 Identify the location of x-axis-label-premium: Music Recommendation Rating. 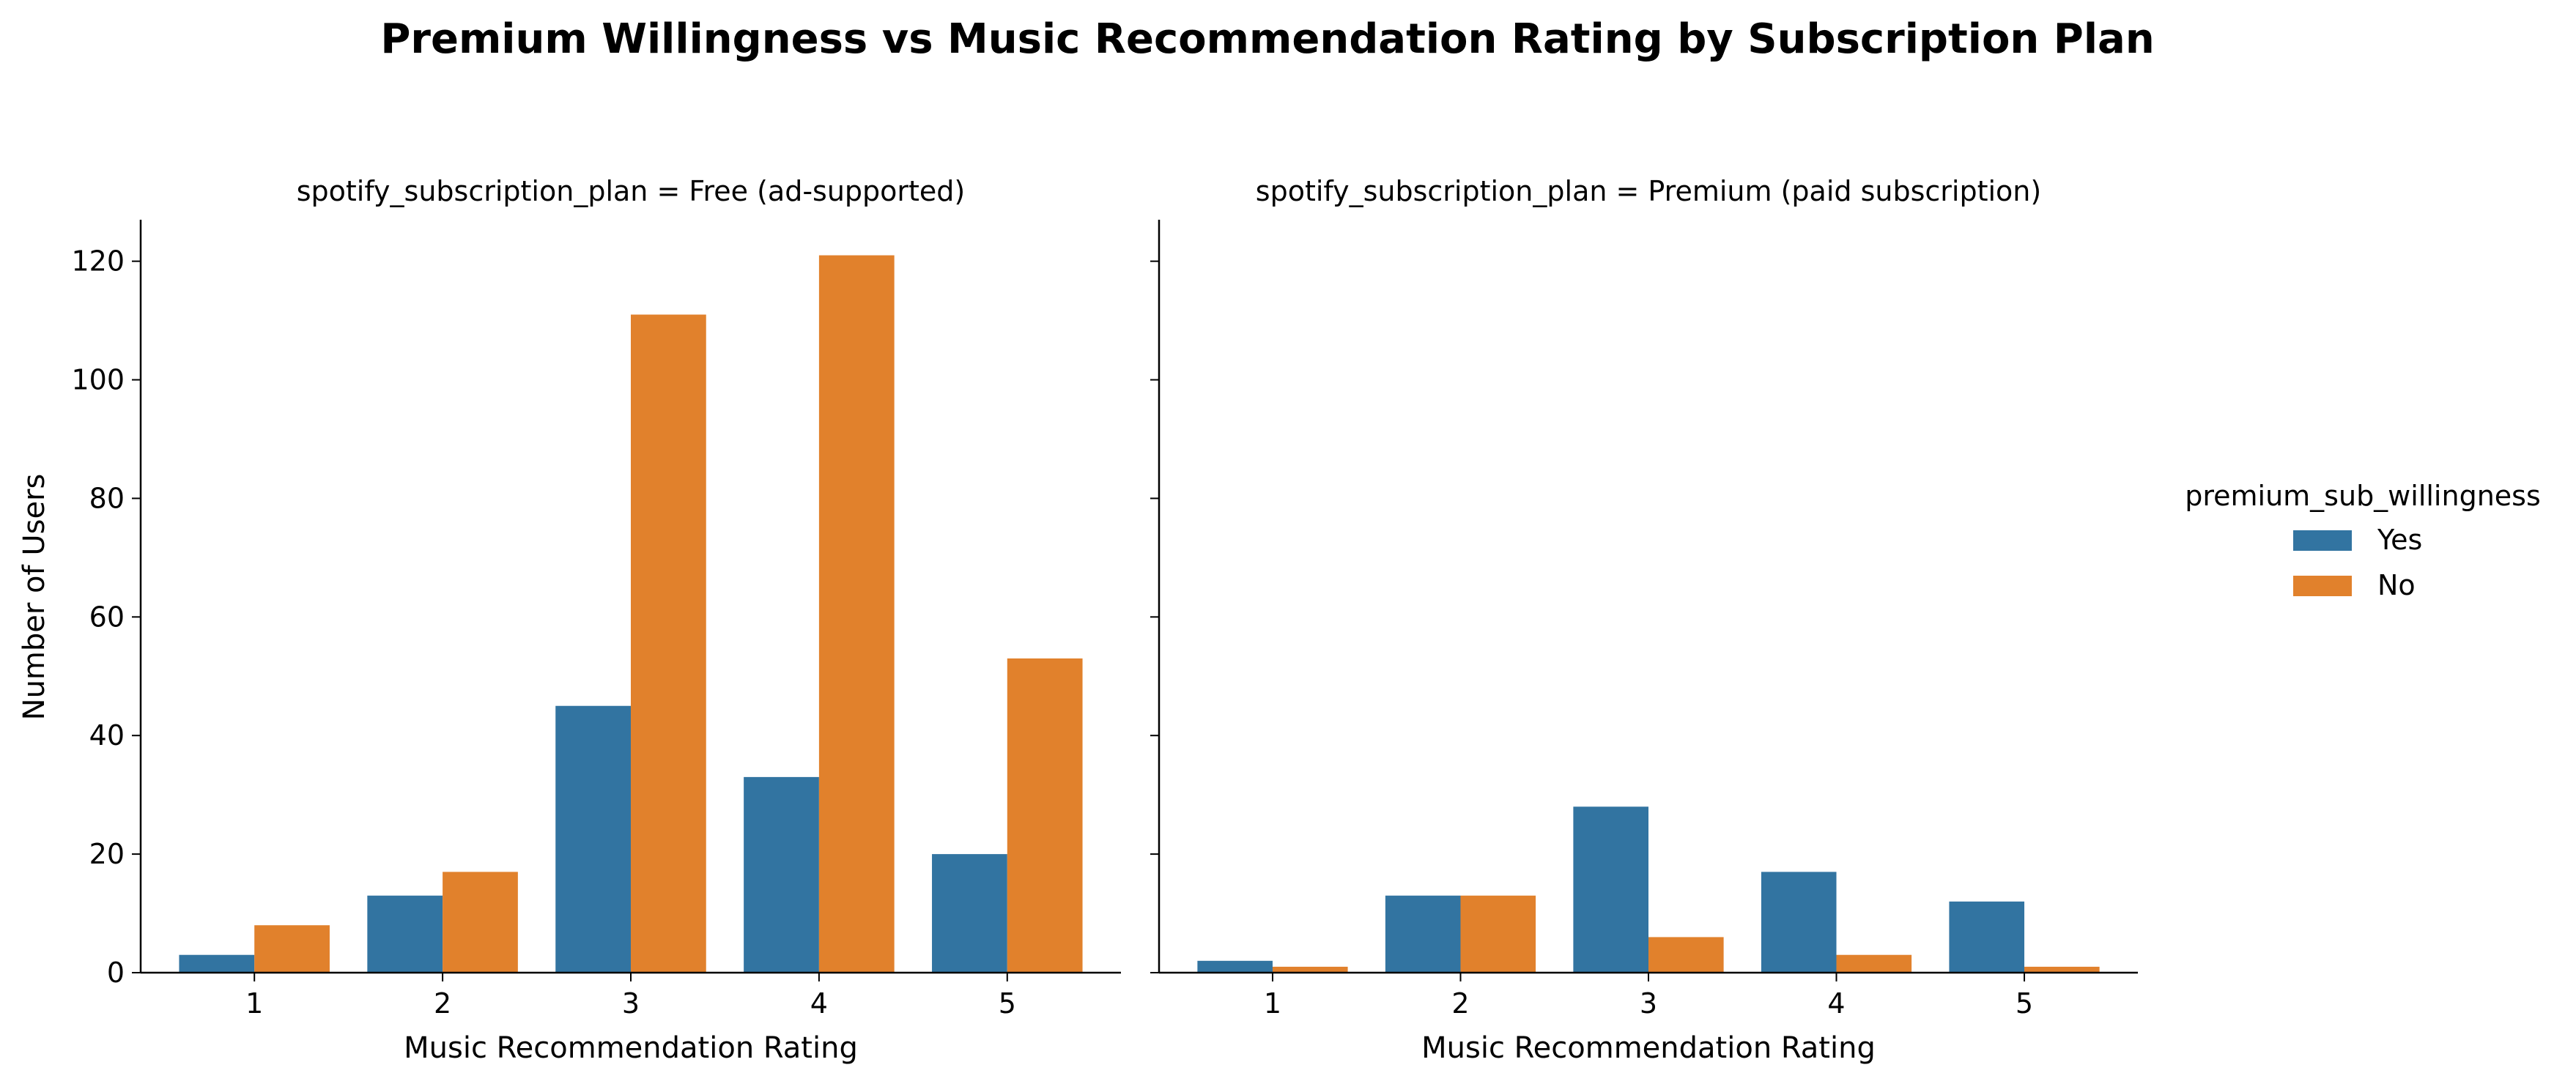
(1648, 1048).